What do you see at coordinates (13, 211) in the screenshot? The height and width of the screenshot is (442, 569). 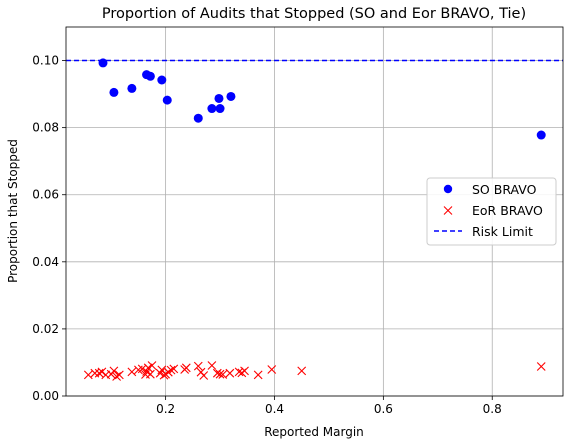 I see `y-axis-label: Proportion that Stopped` at bounding box center [13, 211].